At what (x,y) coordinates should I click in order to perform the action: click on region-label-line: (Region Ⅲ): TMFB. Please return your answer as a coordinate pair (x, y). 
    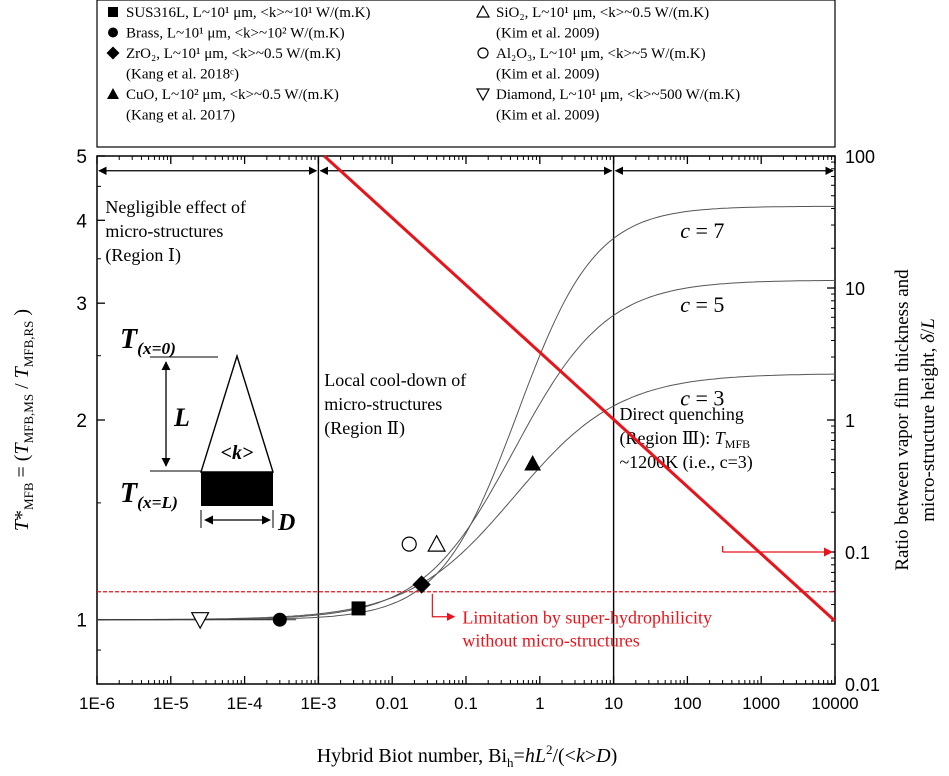
    Looking at the image, I should click on (684, 439).